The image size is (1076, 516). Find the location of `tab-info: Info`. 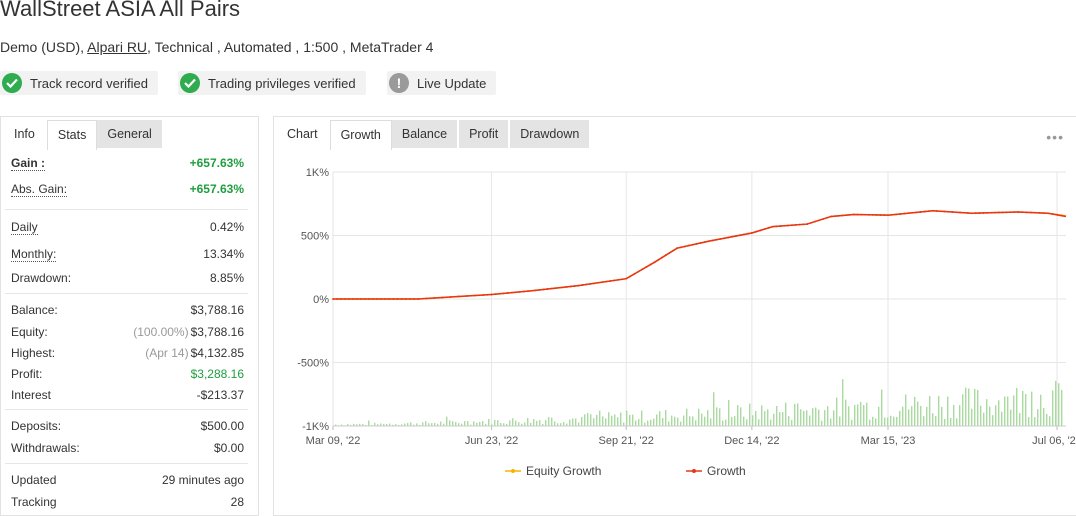

tab-info: Info is located at coordinates (25, 134).